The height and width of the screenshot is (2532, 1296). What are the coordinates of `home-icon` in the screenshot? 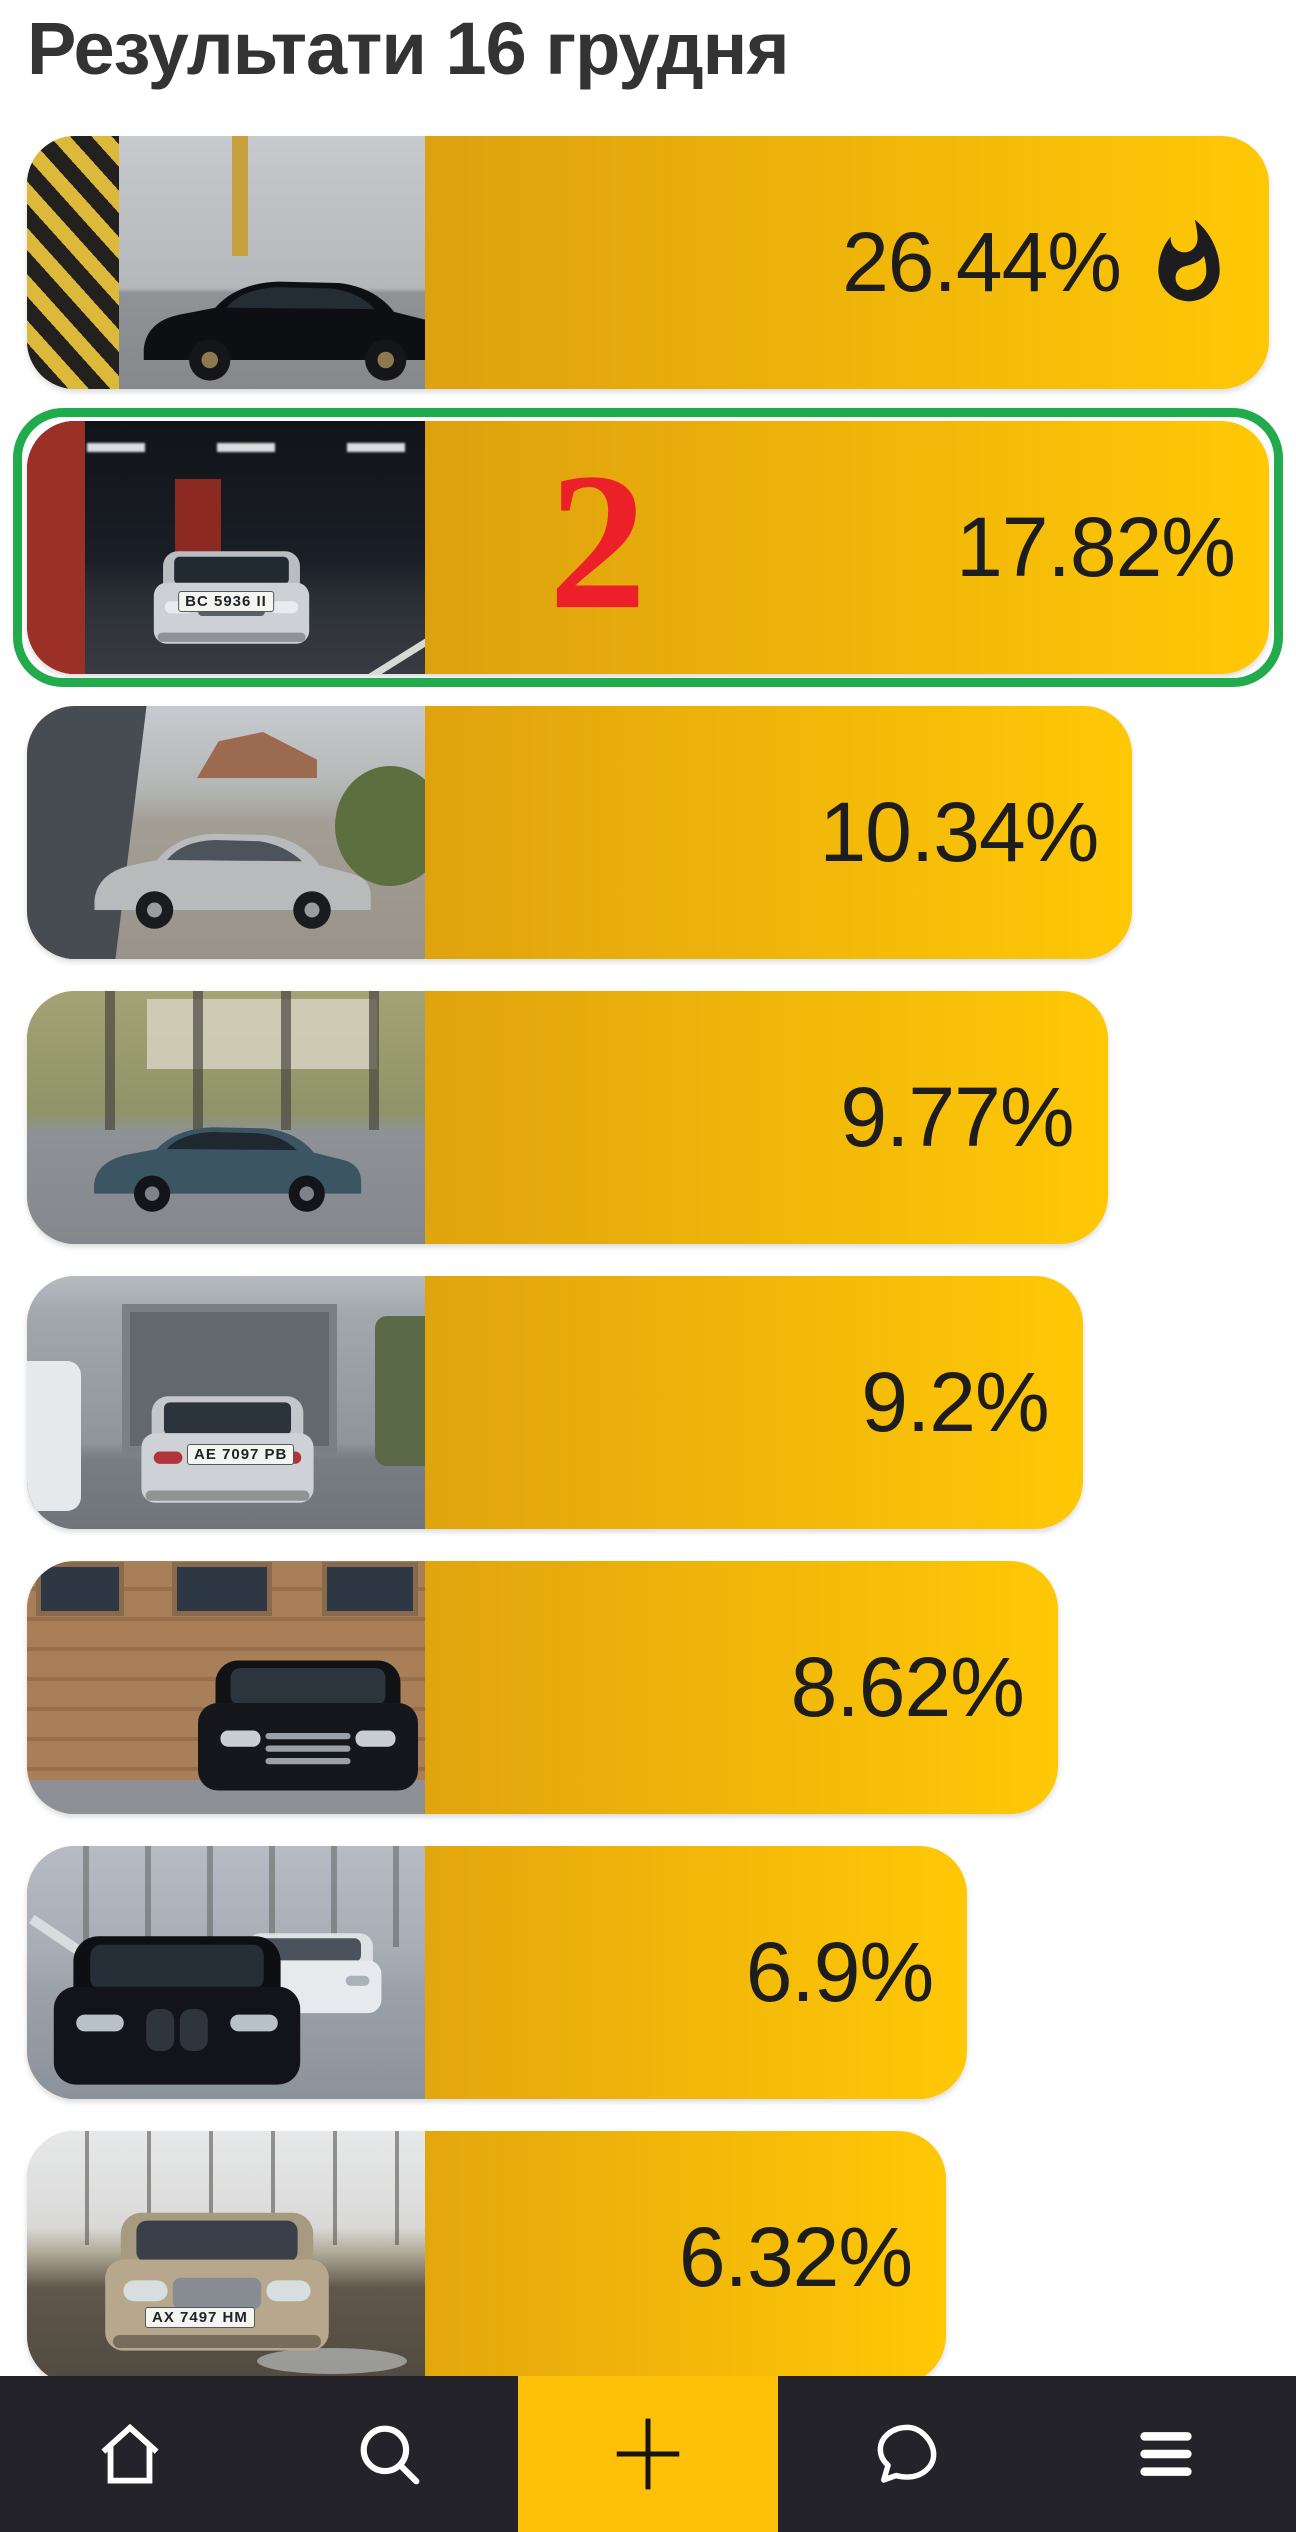 It's located at (130, 2453).